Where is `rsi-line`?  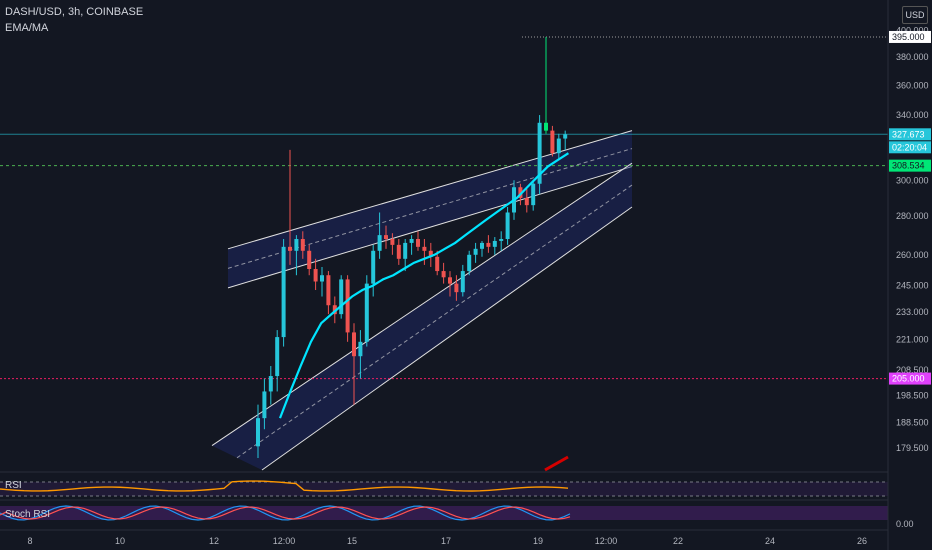 rsi-line is located at coordinates (284, 486).